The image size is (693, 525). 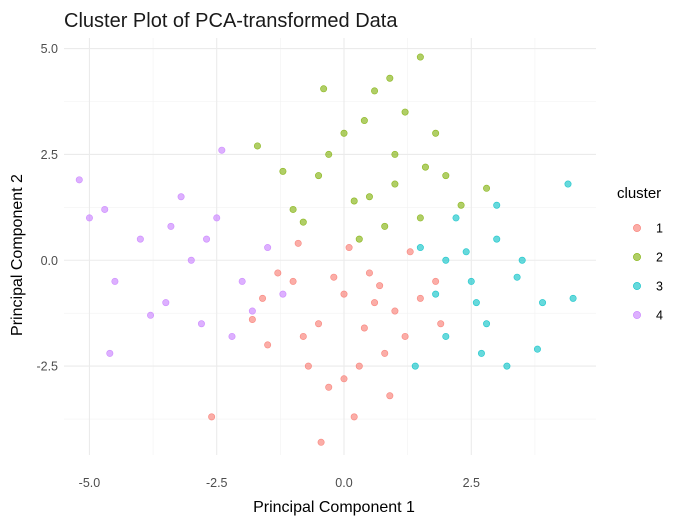 I want to click on legend-label: 4, so click(x=659, y=316).